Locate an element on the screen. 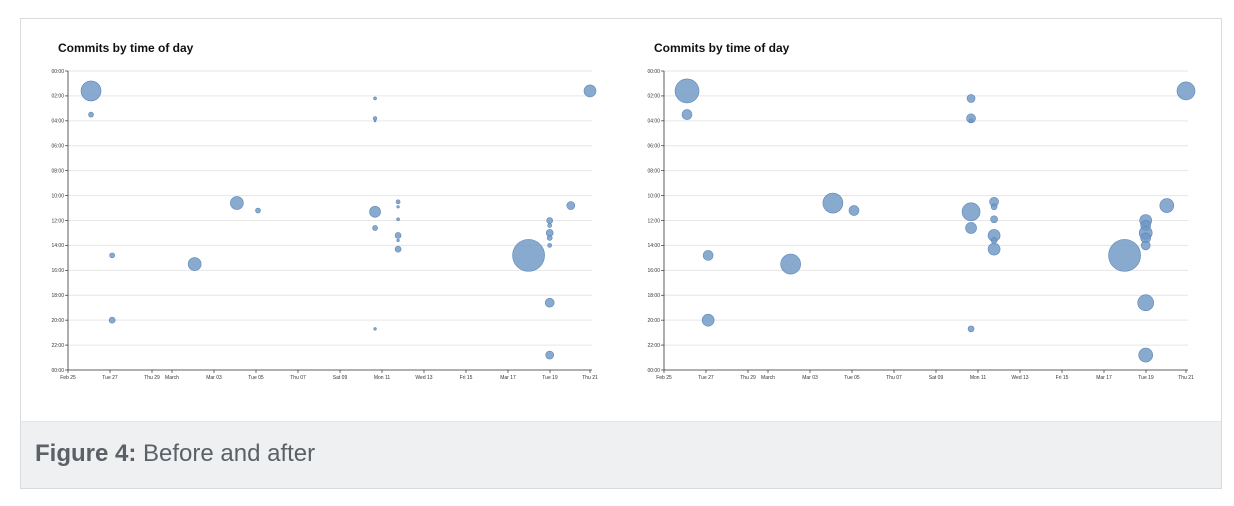  x-tick-label: Thu 21 is located at coordinates (590, 378).